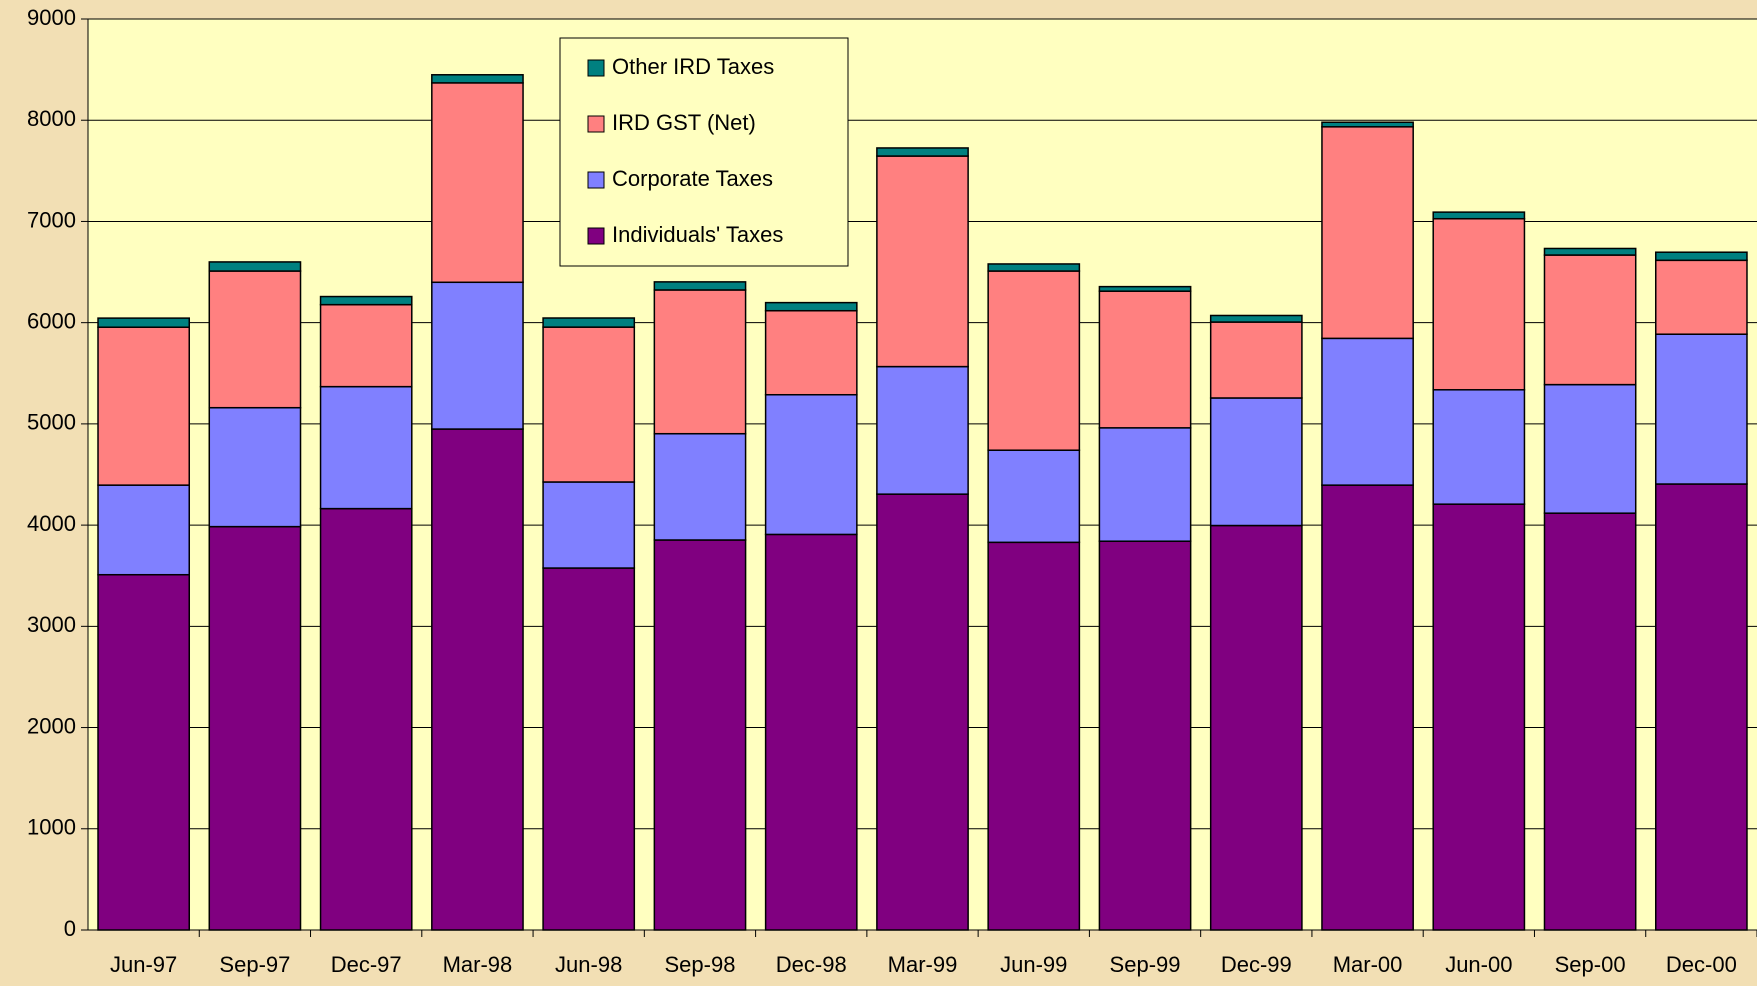 The height and width of the screenshot is (986, 1757). Describe the element at coordinates (697, 234) in the screenshot. I see `legend-label: Individuals' Taxes` at that location.